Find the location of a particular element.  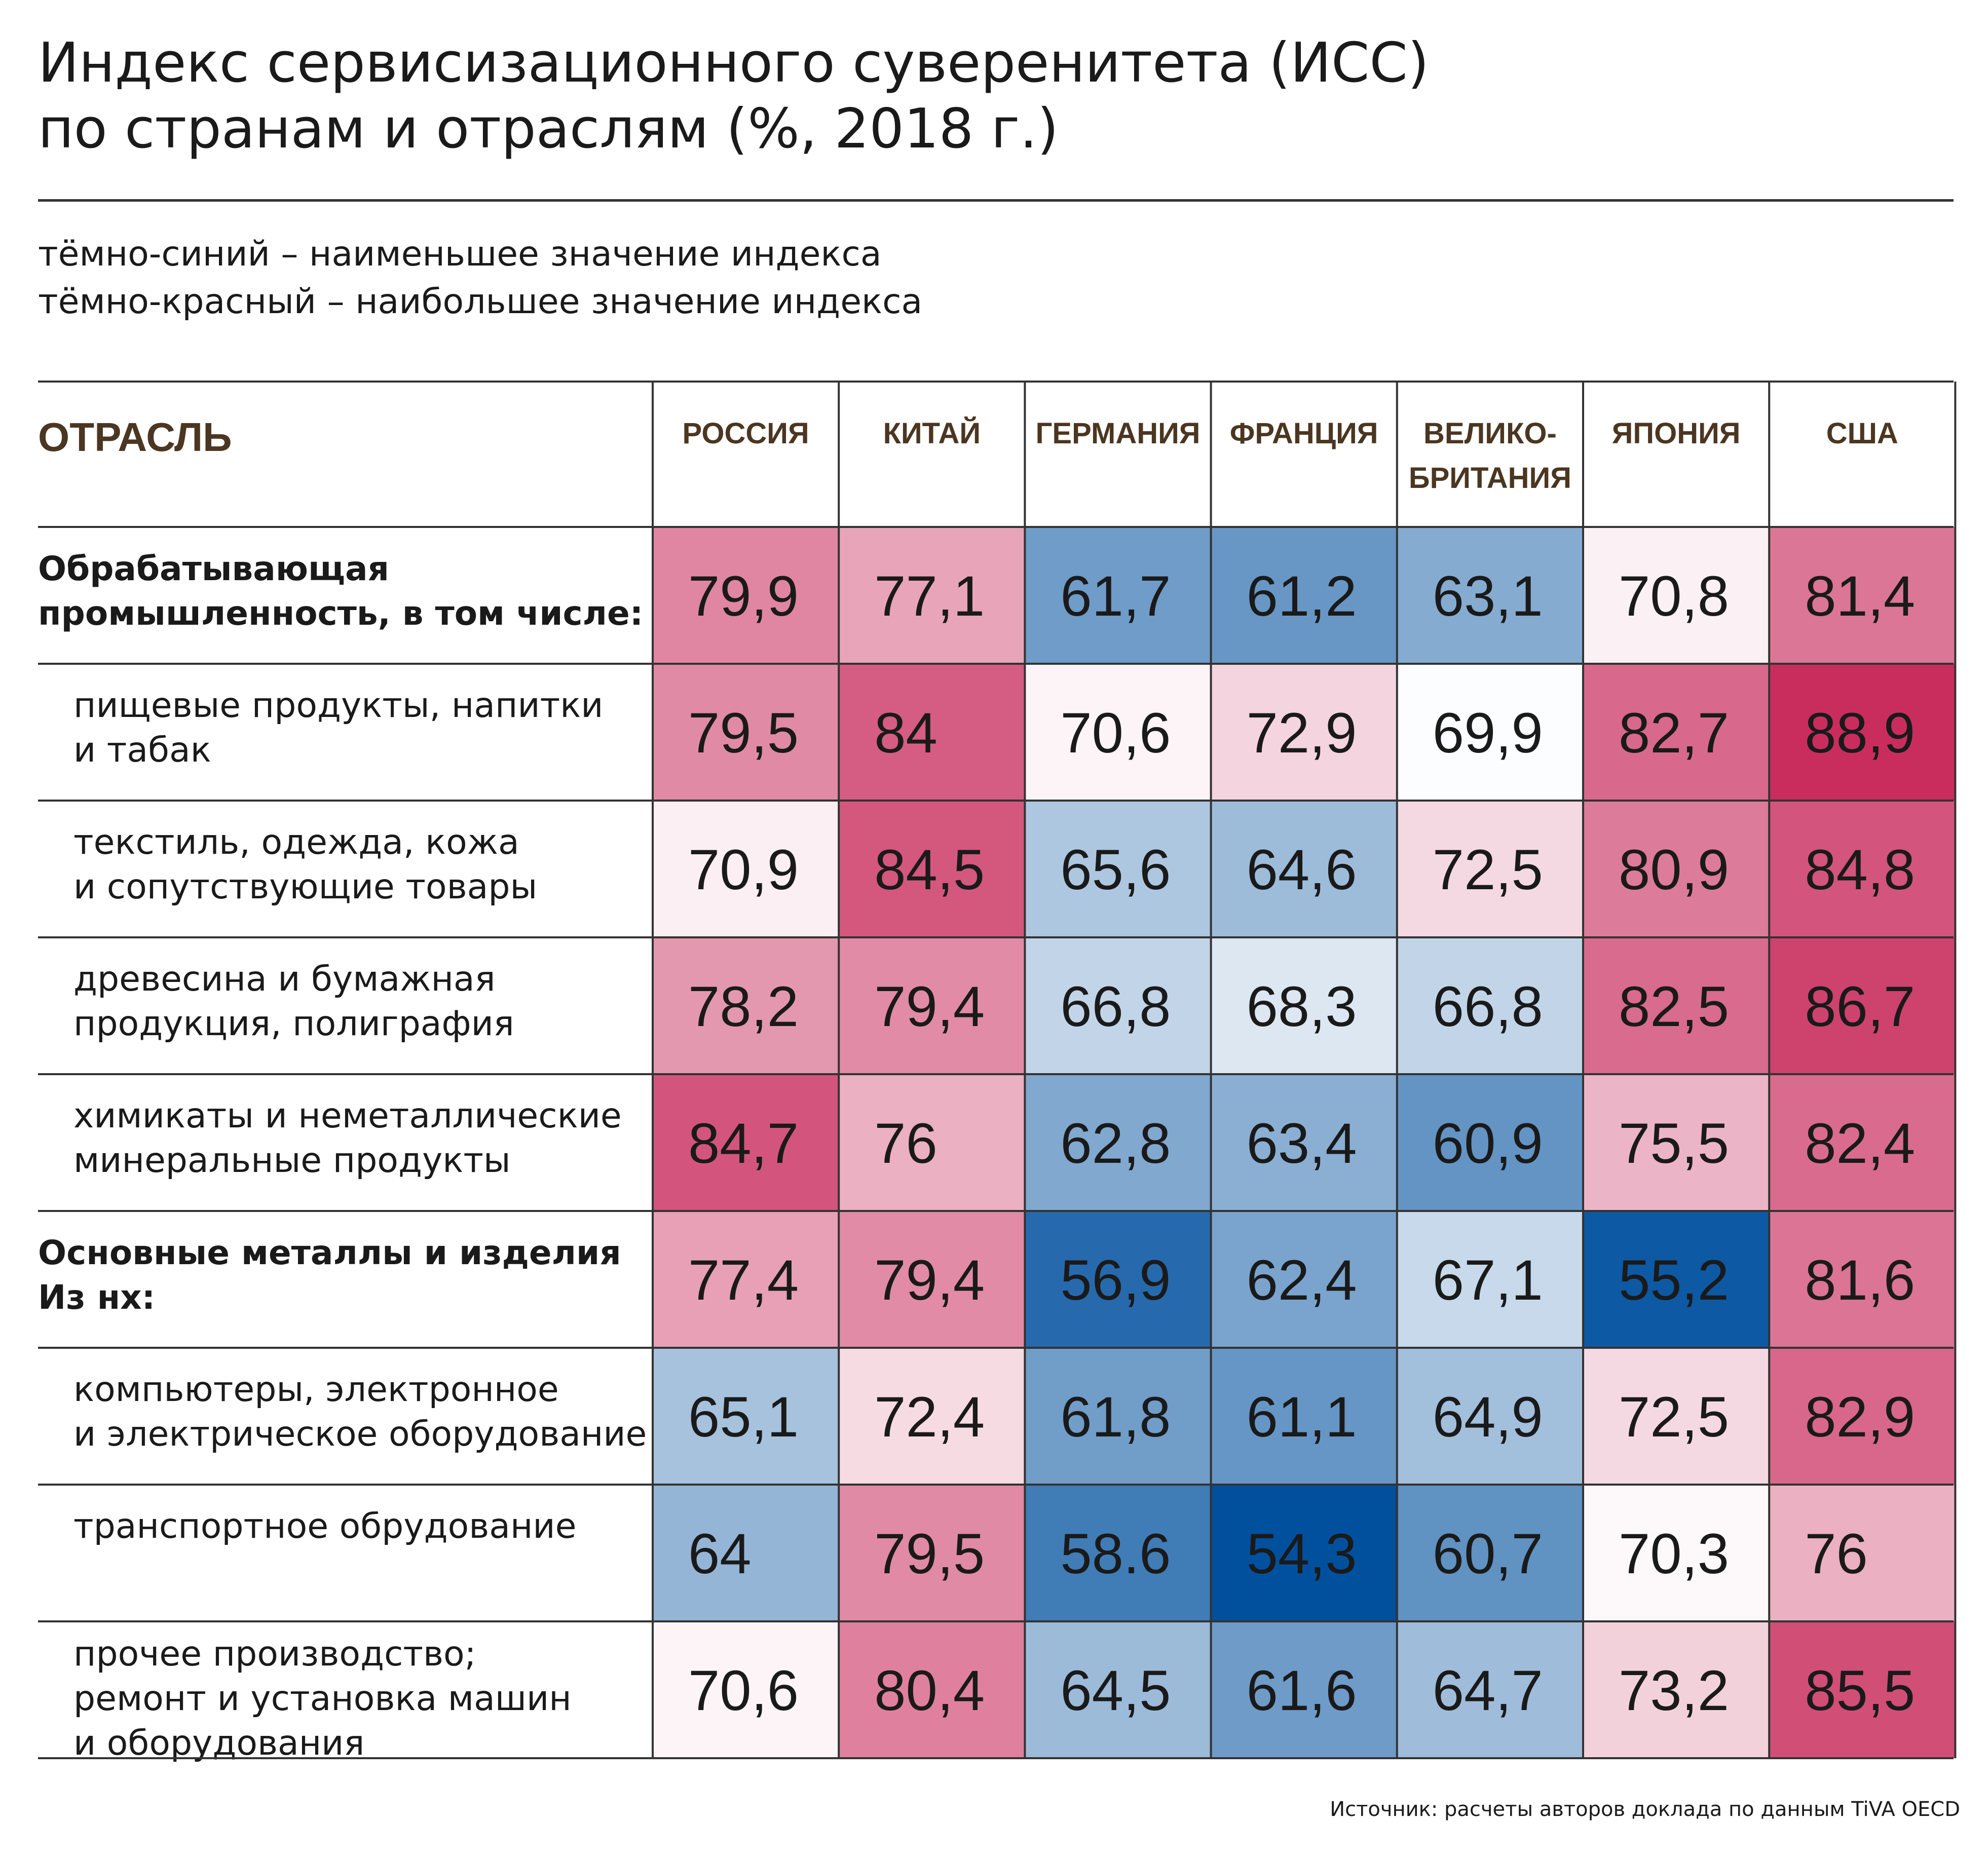

cell-value-label: 64,7 is located at coordinates (1488, 1691).